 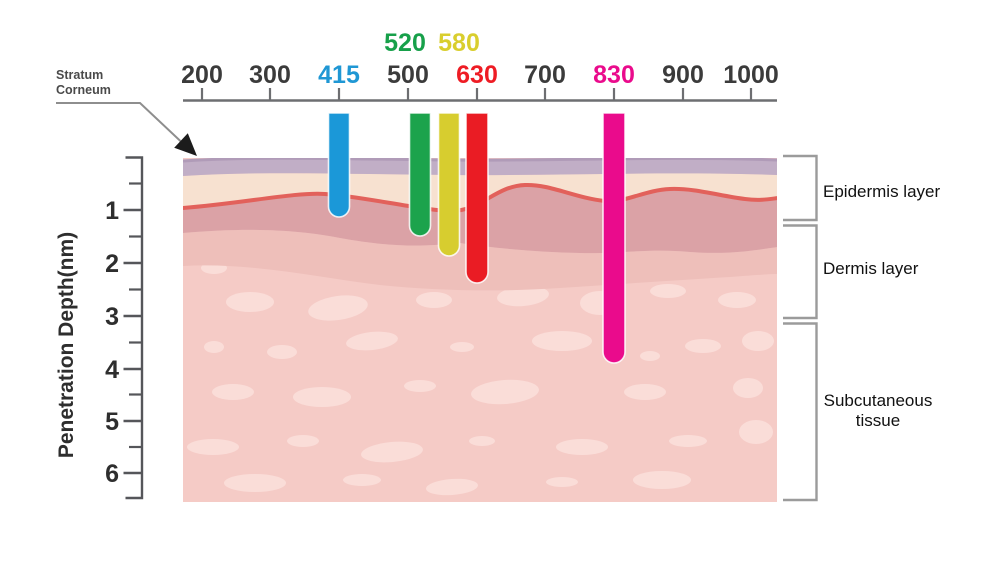 I want to click on depth-axis-line, so click(x=134, y=328).